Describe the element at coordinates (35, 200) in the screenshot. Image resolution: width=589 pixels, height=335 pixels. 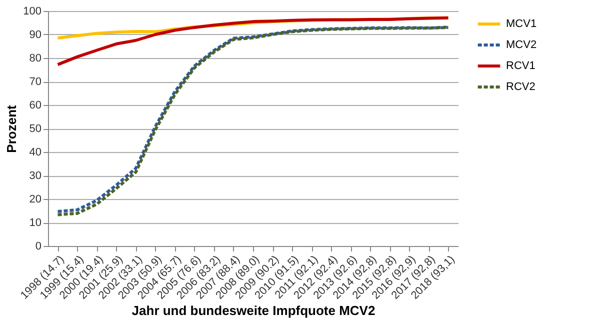
I see `y-tick-label: 20` at that location.